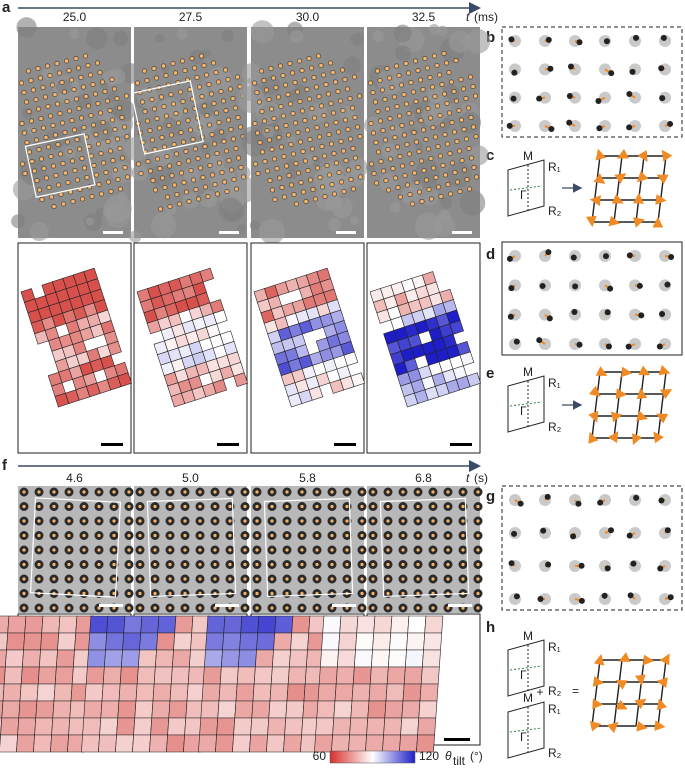 This screenshot has height=770, width=685. What do you see at coordinates (190, 478) in the screenshot?
I see `time-label: 5.0` at bounding box center [190, 478].